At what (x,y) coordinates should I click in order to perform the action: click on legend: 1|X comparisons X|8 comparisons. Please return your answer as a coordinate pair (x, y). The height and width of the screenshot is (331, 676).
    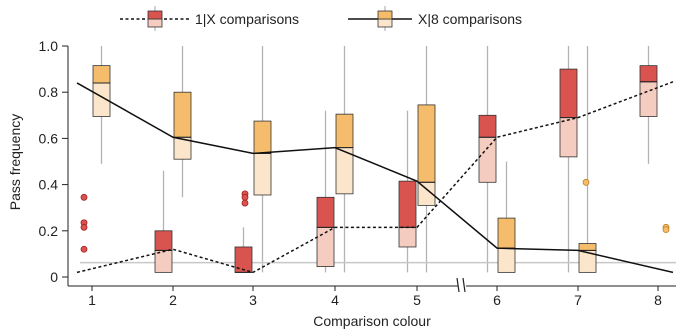
    Looking at the image, I should click on (321, 18).